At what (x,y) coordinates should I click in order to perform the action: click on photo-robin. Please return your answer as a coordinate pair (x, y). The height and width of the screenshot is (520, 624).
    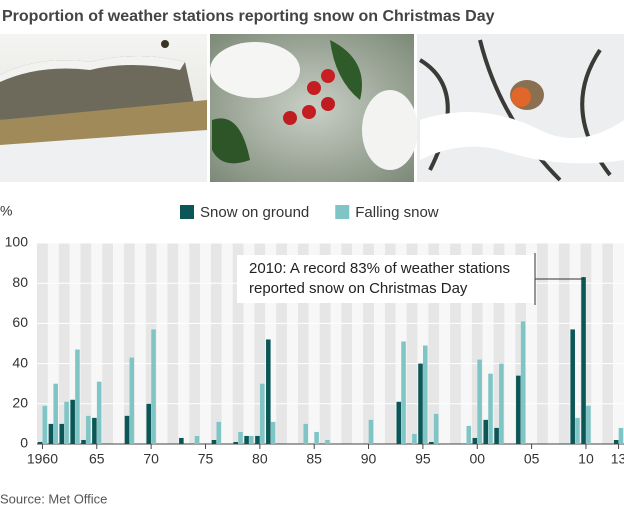
    Looking at the image, I should click on (520, 108).